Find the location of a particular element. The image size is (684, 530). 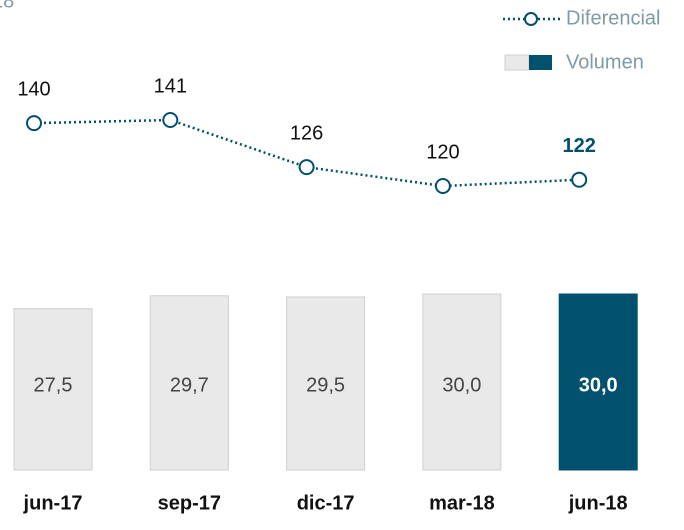

x-tick-label: jun-17 is located at coordinates (53, 503).